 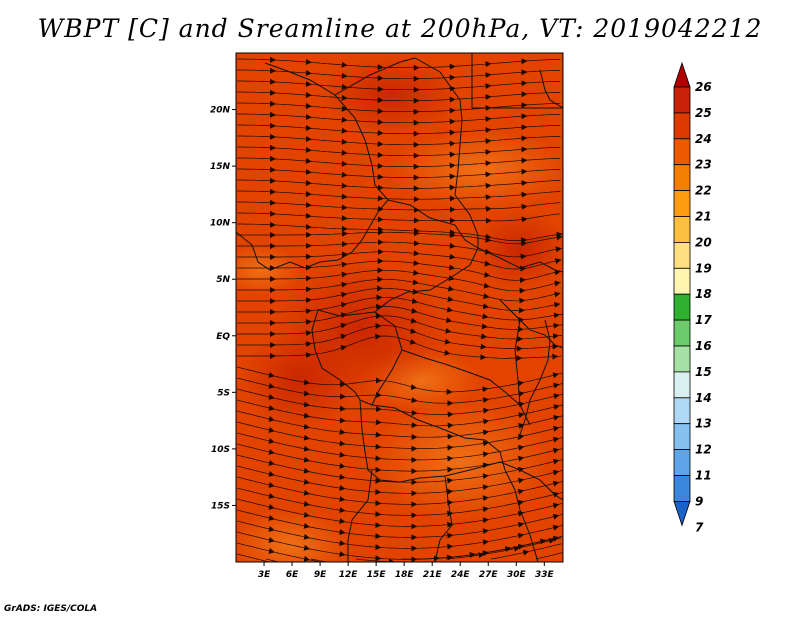 What do you see at coordinates (703, 268) in the screenshot?
I see `colorbar-label: 19` at bounding box center [703, 268].